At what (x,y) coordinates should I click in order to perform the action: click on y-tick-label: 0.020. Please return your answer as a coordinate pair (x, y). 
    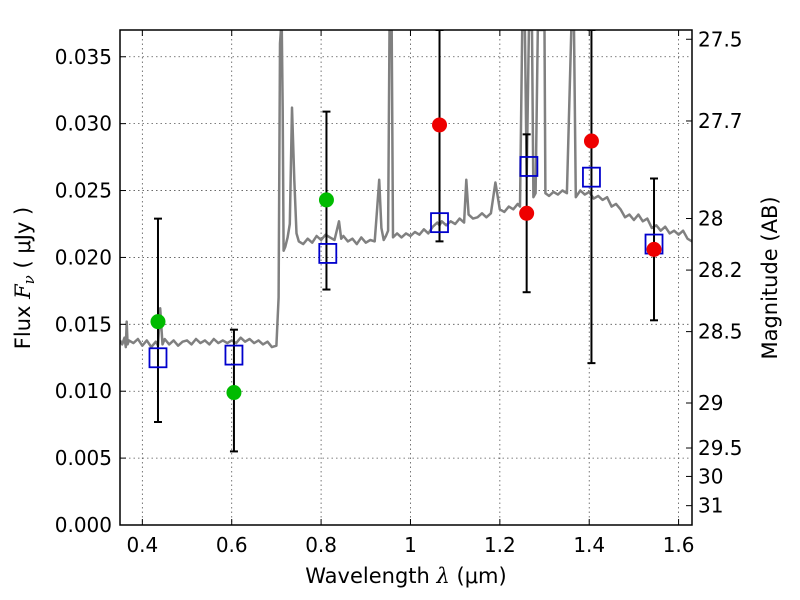
    Looking at the image, I should click on (83, 257).